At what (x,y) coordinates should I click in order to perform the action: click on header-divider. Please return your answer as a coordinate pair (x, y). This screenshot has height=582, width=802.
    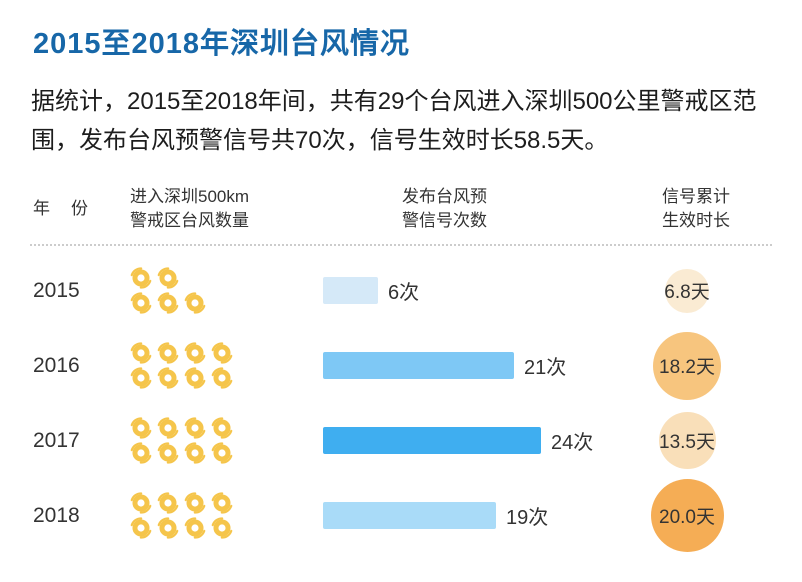
    Looking at the image, I should click on (401, 245).